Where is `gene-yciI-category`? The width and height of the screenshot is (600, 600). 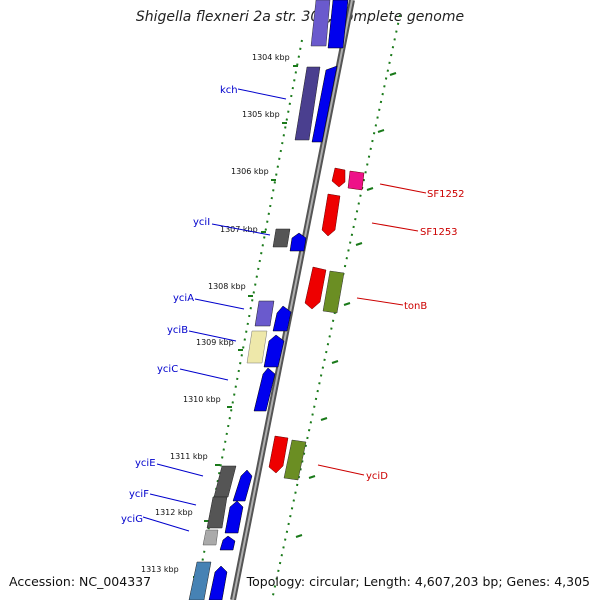 gene-yciI-category is located at coordinates (281, 238).